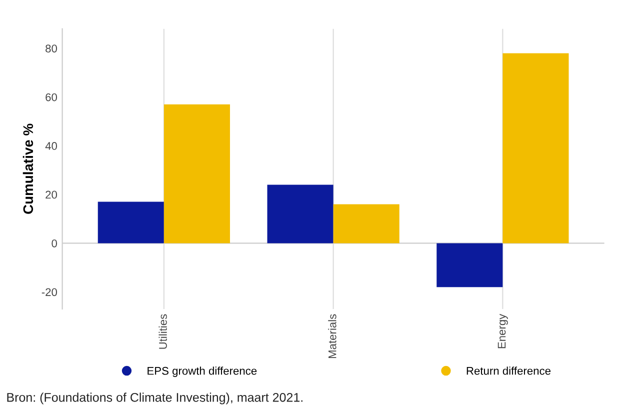 The image size is (623, 412). Describe the element at coordinates (55, 243) in the screenshot. I see `y-tick-label: 0` at that location.